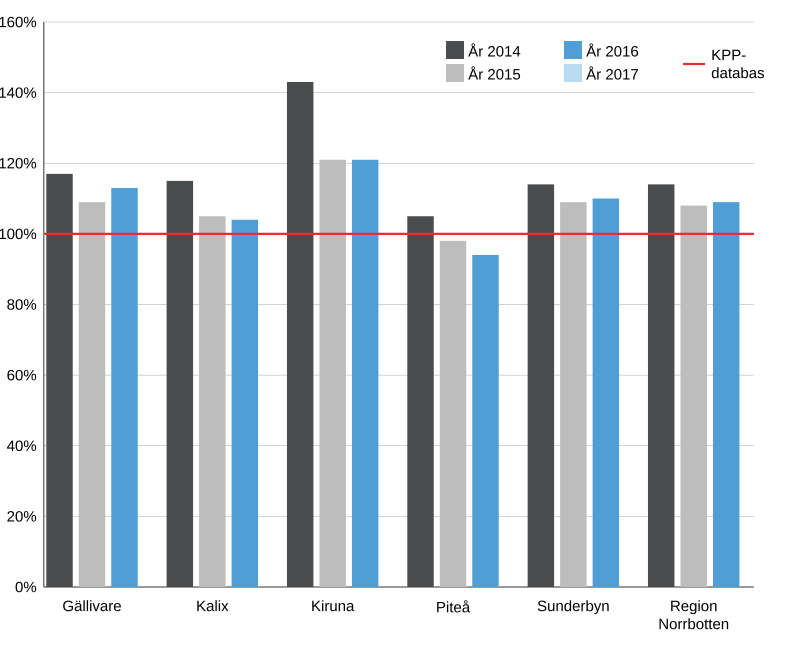 The width and height of the screenshot is (805, 661). Describe the element at coordinates (453, 606) in the screenshot. I see `x-tick-label: Piteå` at that location.